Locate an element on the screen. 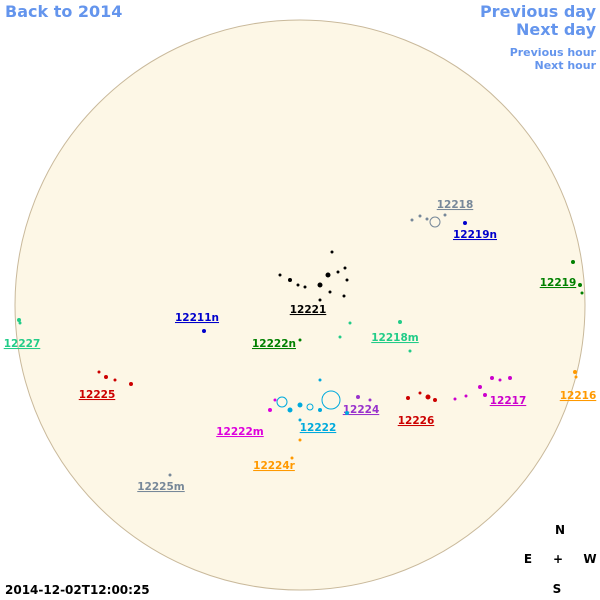 The image size is (600, 600). next-hour-link: Next hour is located at coordinates (566, 65).